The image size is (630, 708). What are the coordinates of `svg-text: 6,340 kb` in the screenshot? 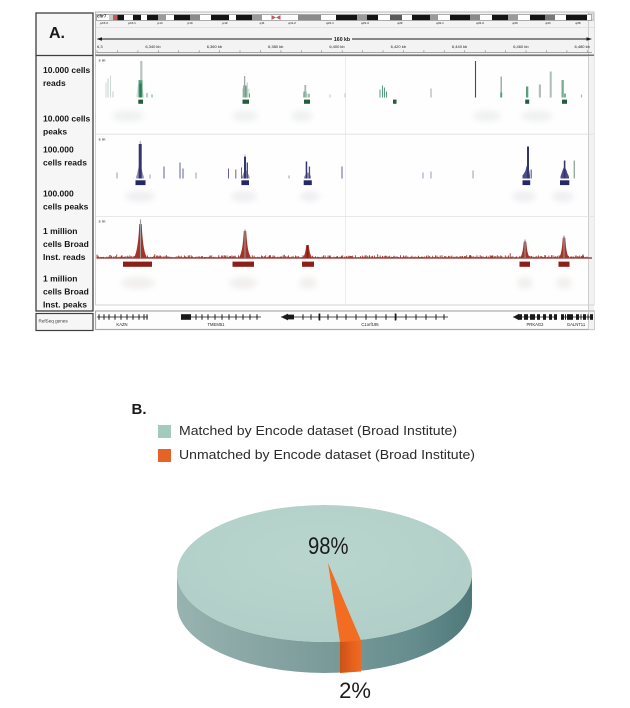 It's located at (153, 46).